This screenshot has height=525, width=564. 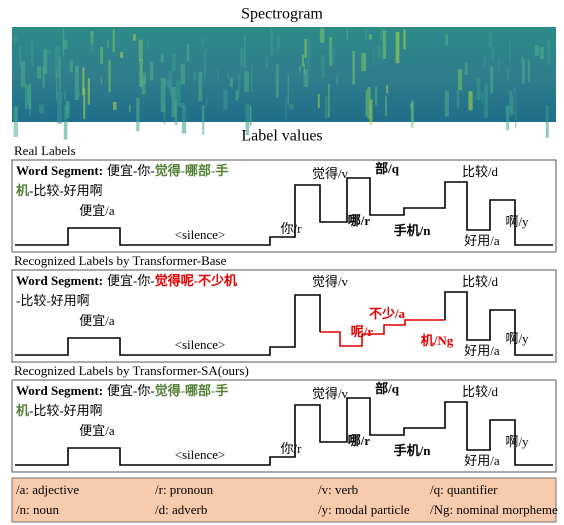 What do you see at coordinates (53, 300) in the screenshot?
I see `word-segment-line: -比较-好用啊` at bounding box center [53, 300].